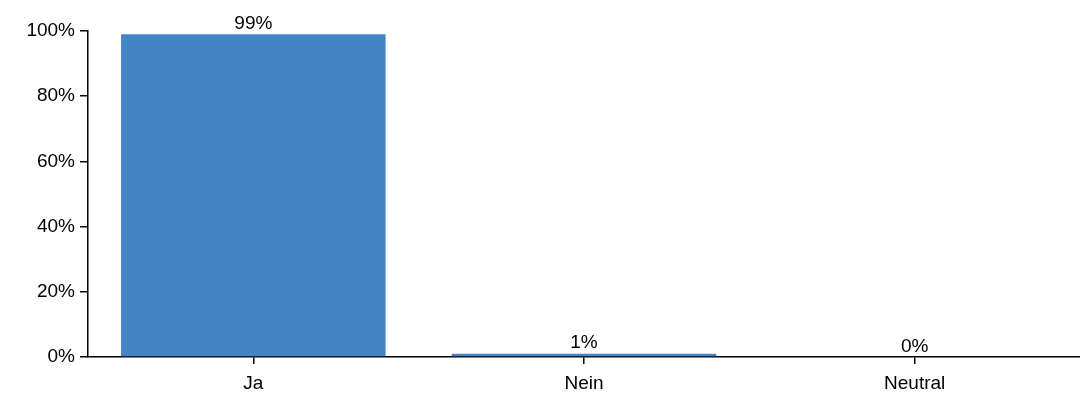  Describe the element at coordinates (56, 225) in the screenshot. I see `y-tick-label: 40%` at that location.